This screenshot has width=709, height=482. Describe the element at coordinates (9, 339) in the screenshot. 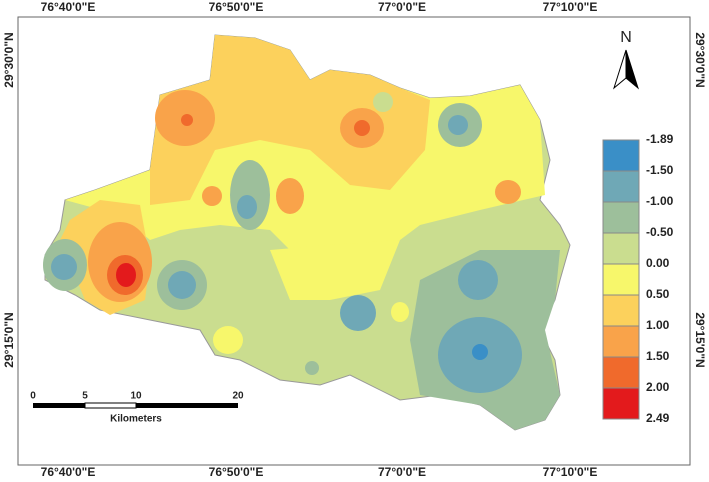

I see `left-coordinate: 29°15'0"N` at that location.